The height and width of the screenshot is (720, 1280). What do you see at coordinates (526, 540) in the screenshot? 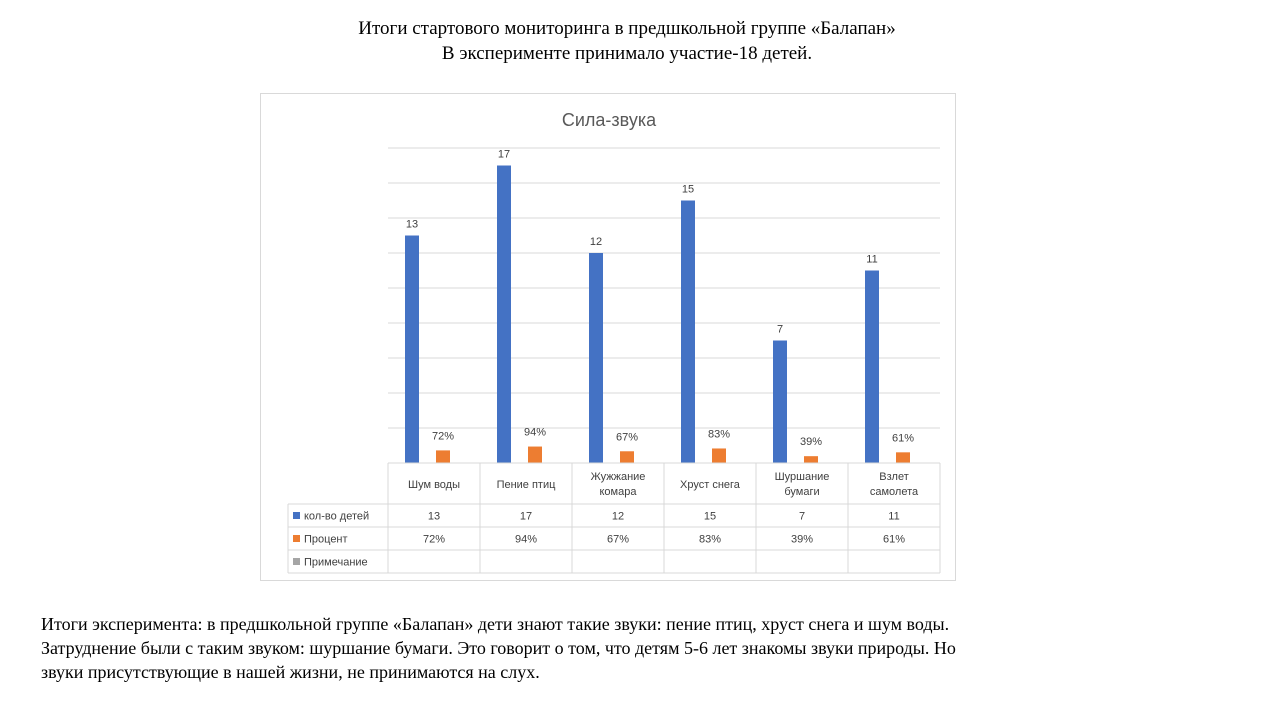
I see `table-cell: 94%` at bounding box center [526, 540].